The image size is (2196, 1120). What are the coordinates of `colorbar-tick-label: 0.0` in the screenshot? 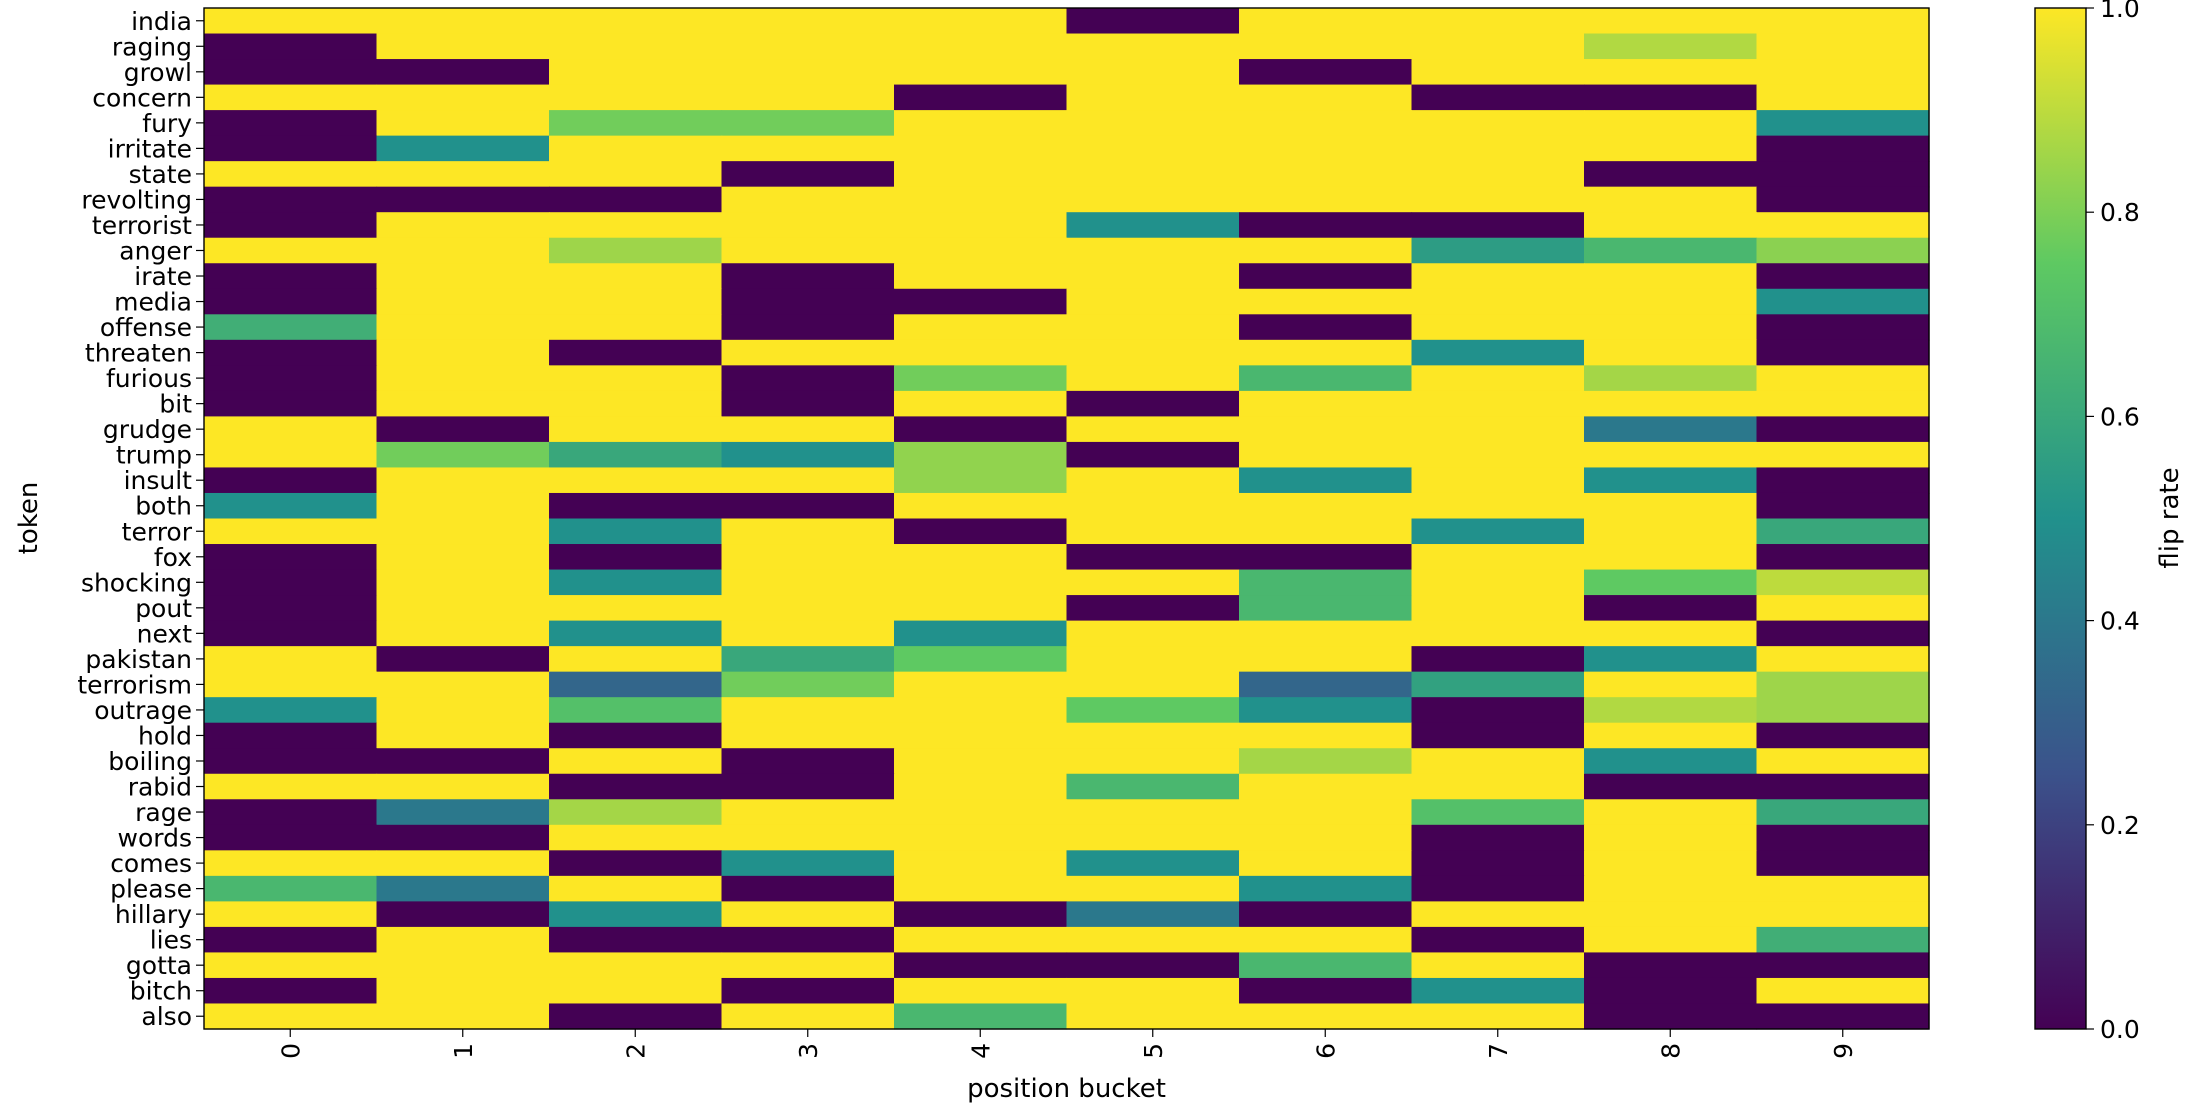 It's located at (2120, 1029).